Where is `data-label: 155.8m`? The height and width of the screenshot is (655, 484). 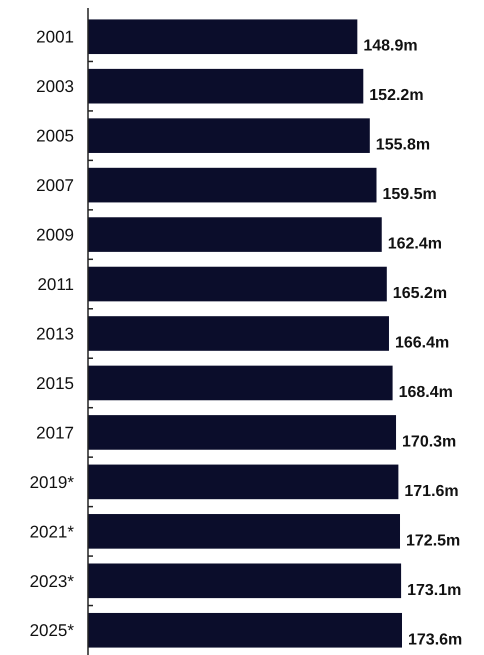
data-label: 155.8m is located at coordinates (403, 145).